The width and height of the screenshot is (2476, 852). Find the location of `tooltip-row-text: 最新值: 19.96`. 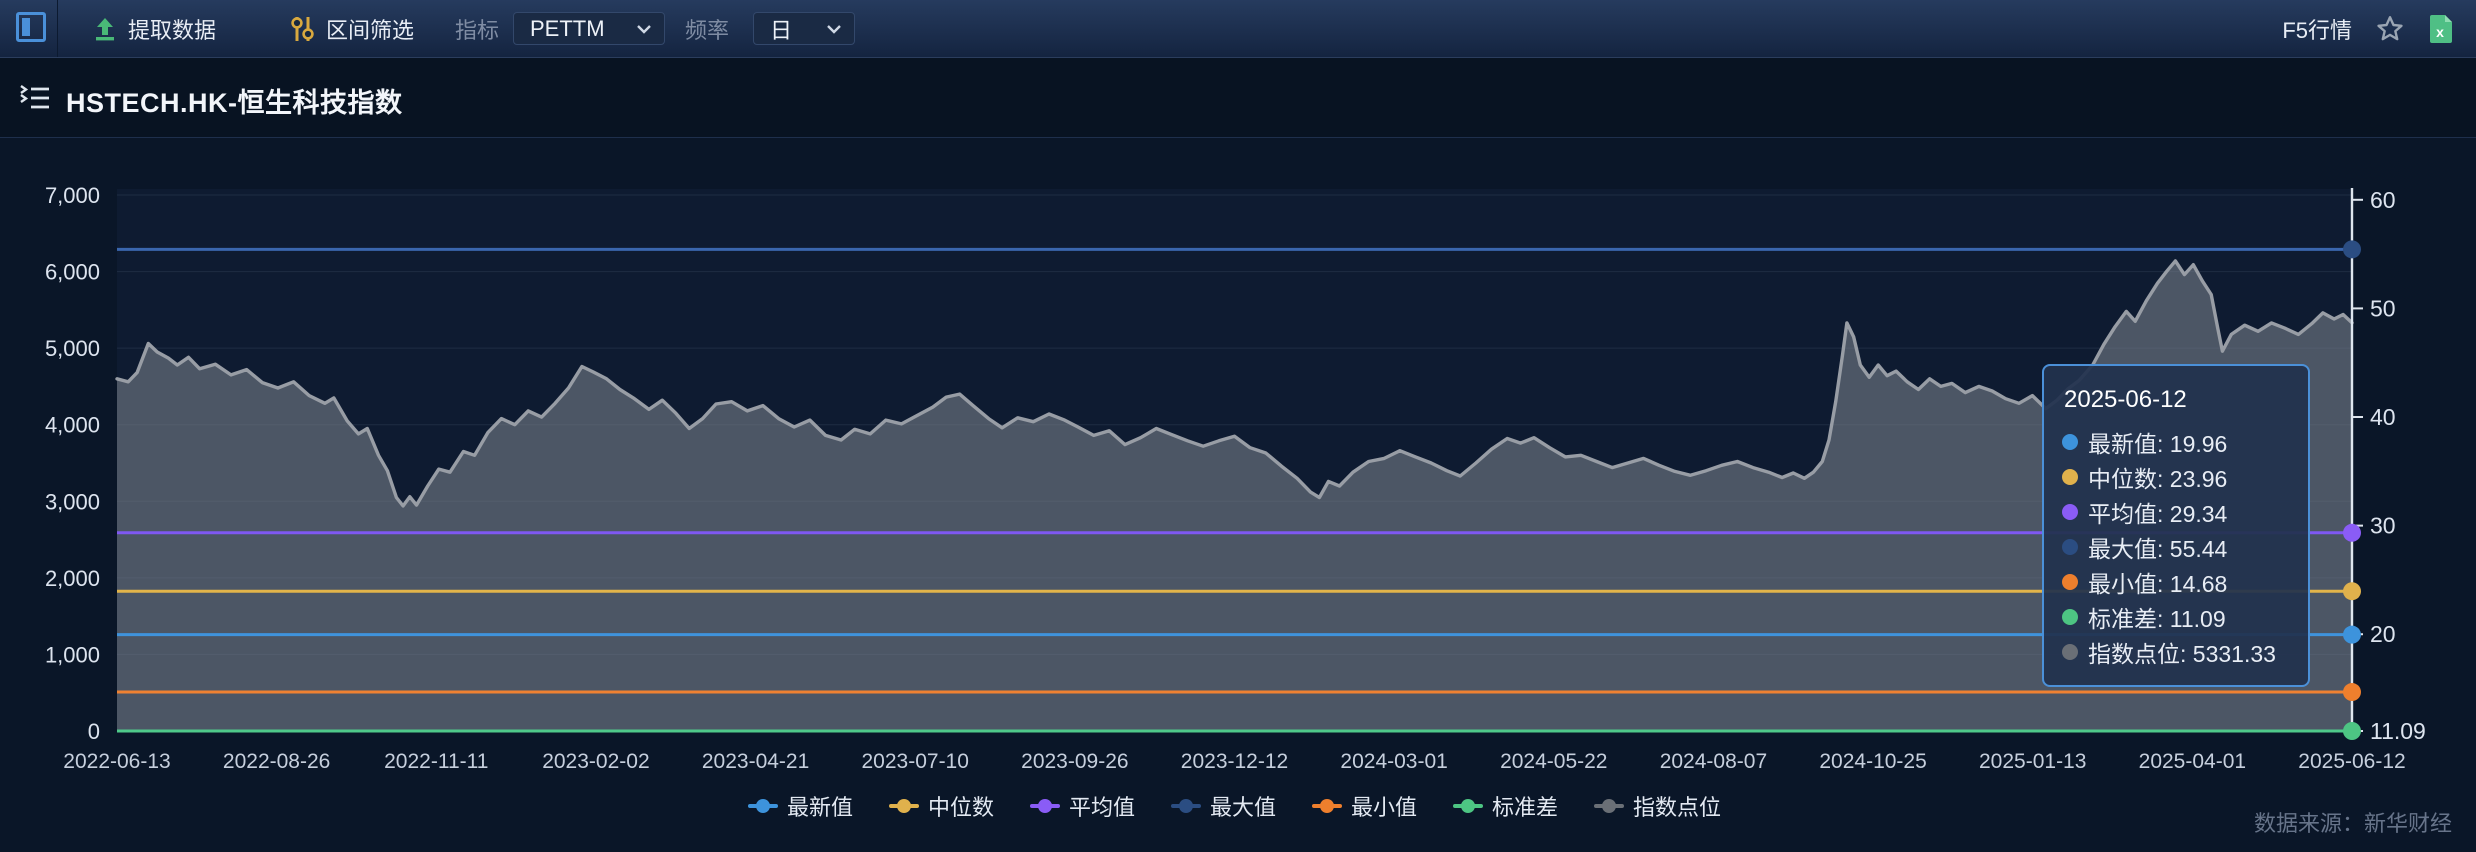

tooltip-row-text: 最新值: 19.96 is located at coordinates (2158, 443).